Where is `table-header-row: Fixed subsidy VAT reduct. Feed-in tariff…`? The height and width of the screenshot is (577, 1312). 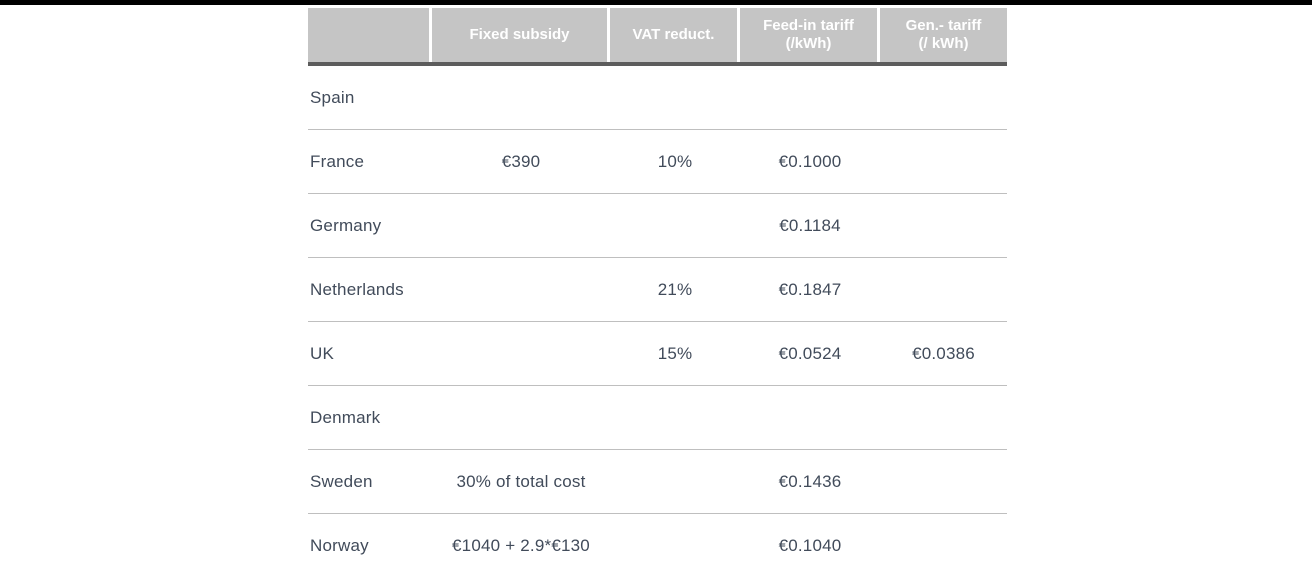
table-header-row: Fixed subsidy VAT reduct. Feed-in tariff… is located at coordinates (657, 35).